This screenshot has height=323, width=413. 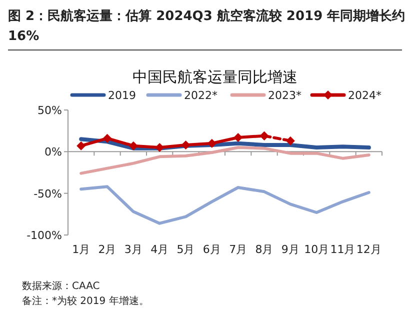 What do you see at coordinates (215, 77) in the screenshot?
I see `chart-subtitle: 中国民航客运量同比增速` at bounding box center [215, 77].